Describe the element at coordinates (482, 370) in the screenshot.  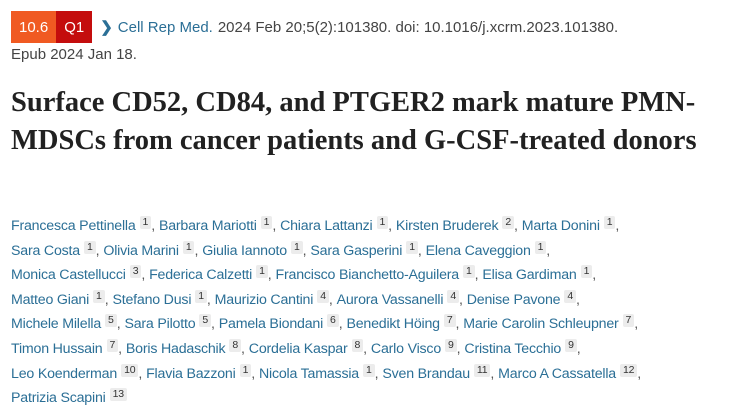
I see `affiliation-badge: 11` at that location.